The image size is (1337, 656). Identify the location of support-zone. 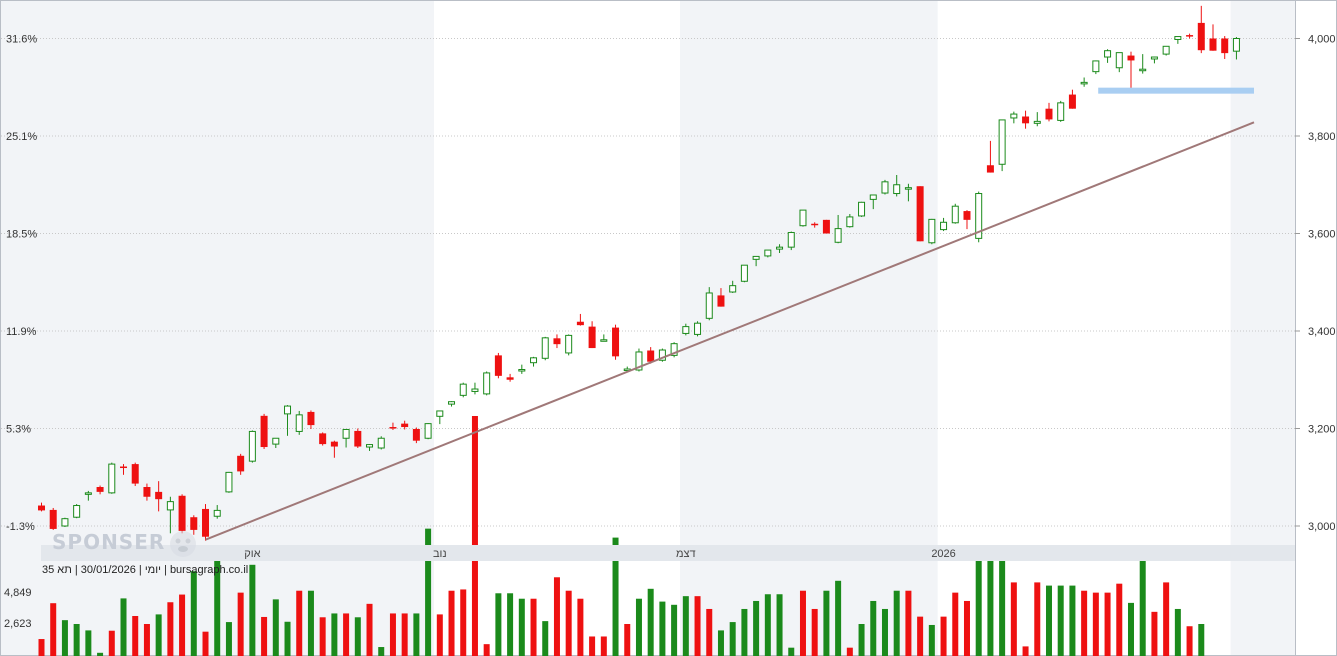
(1176, 90).